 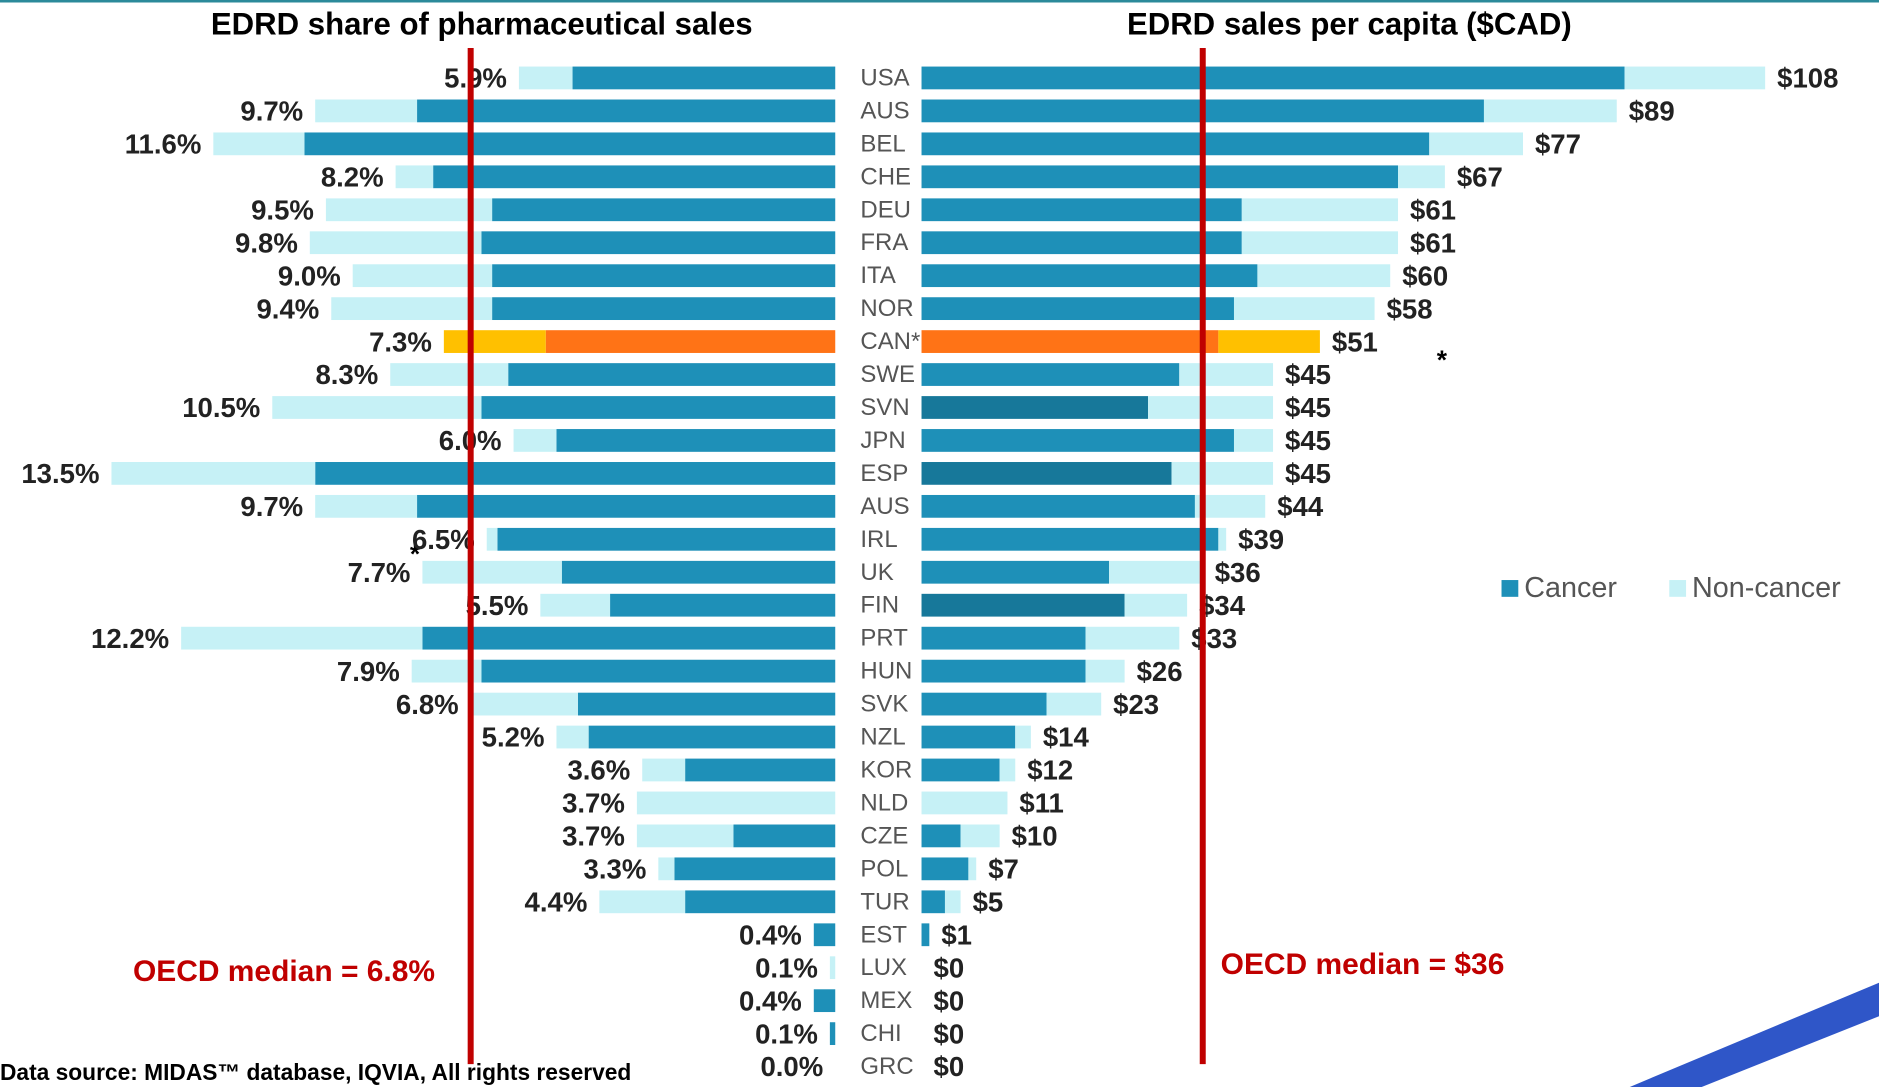 I want to click on value-label: 4.4%, so click(x=556, y=901).